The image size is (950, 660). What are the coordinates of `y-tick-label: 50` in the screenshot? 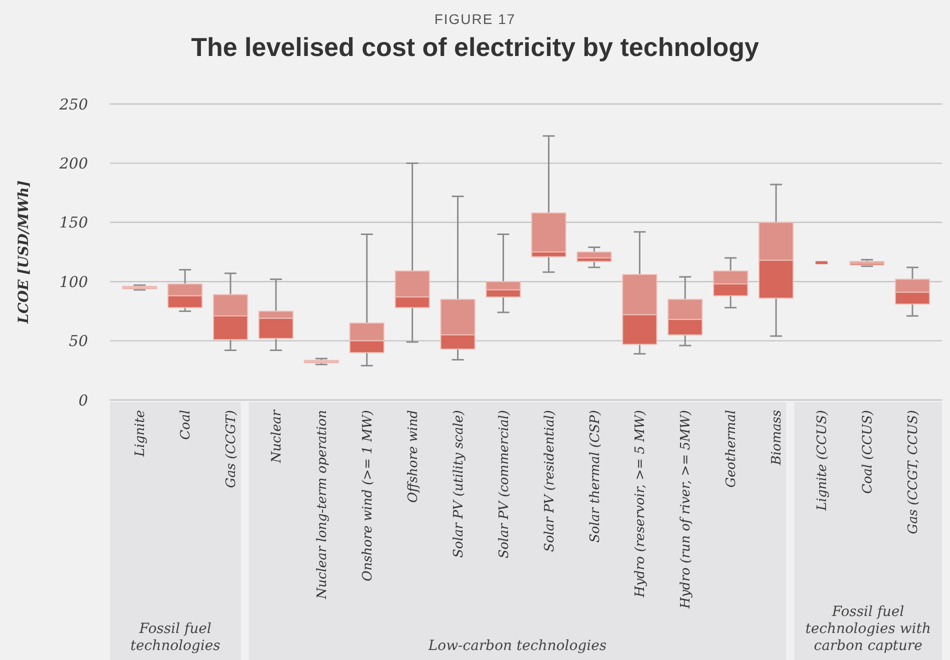 It's located at (78, 341).